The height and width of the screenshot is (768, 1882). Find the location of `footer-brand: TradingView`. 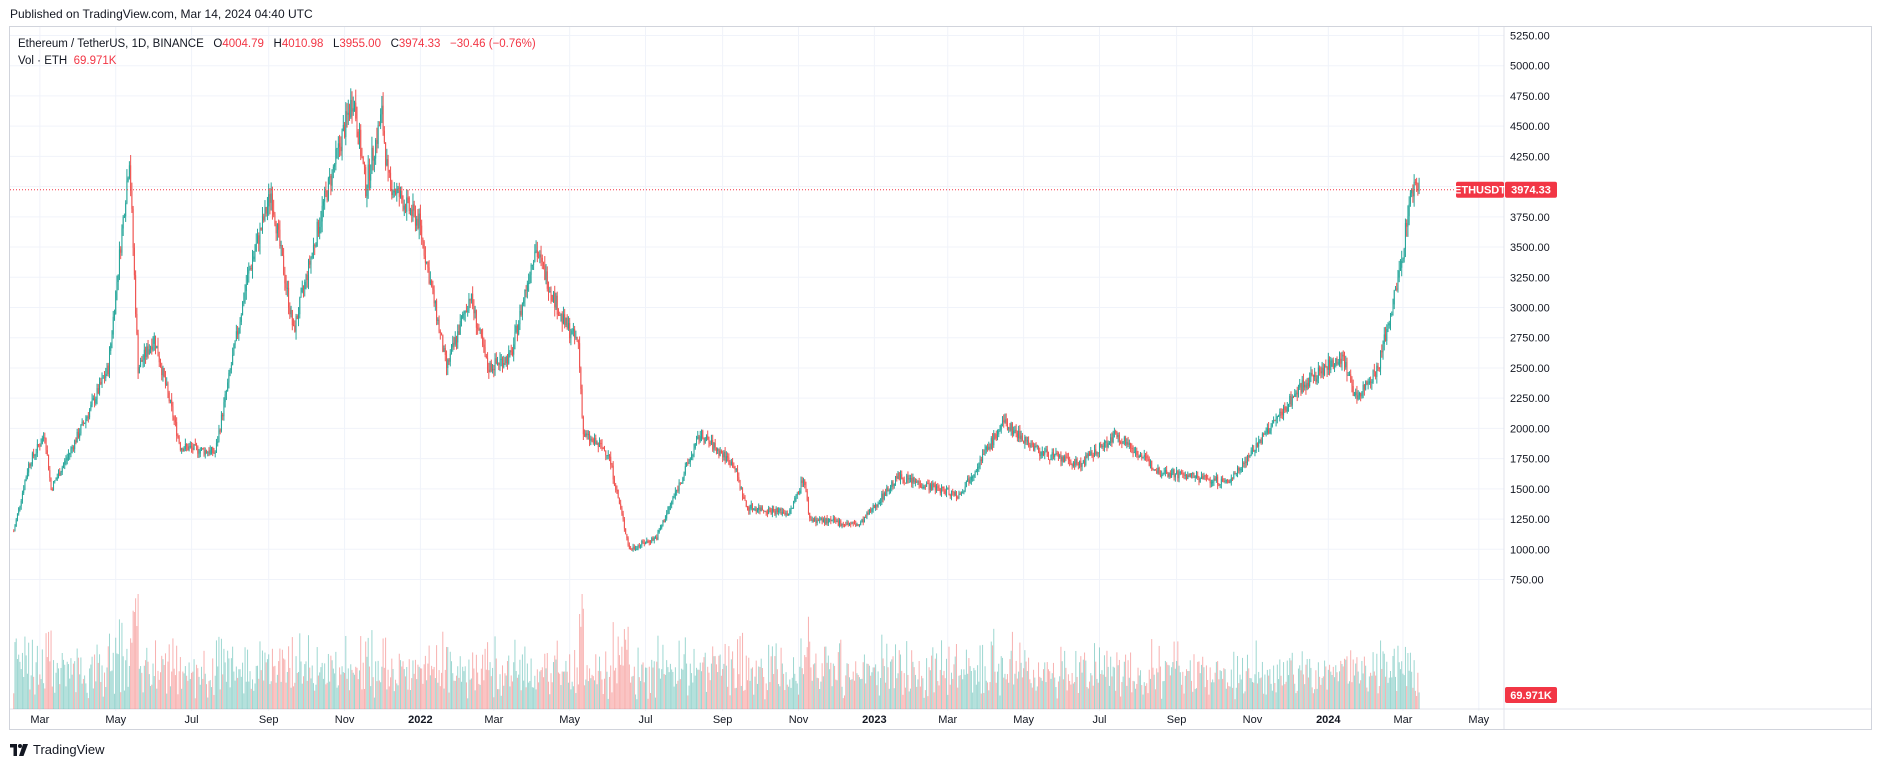

footer-brand: TradingView is located at coordinates (57, 749).